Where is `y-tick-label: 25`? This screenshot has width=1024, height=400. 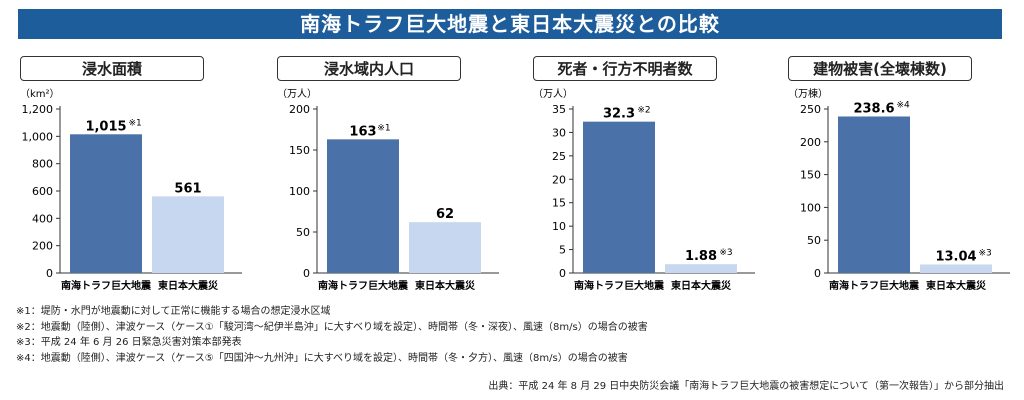
y-tick-label: 25 is located at coordinates (559, 156).